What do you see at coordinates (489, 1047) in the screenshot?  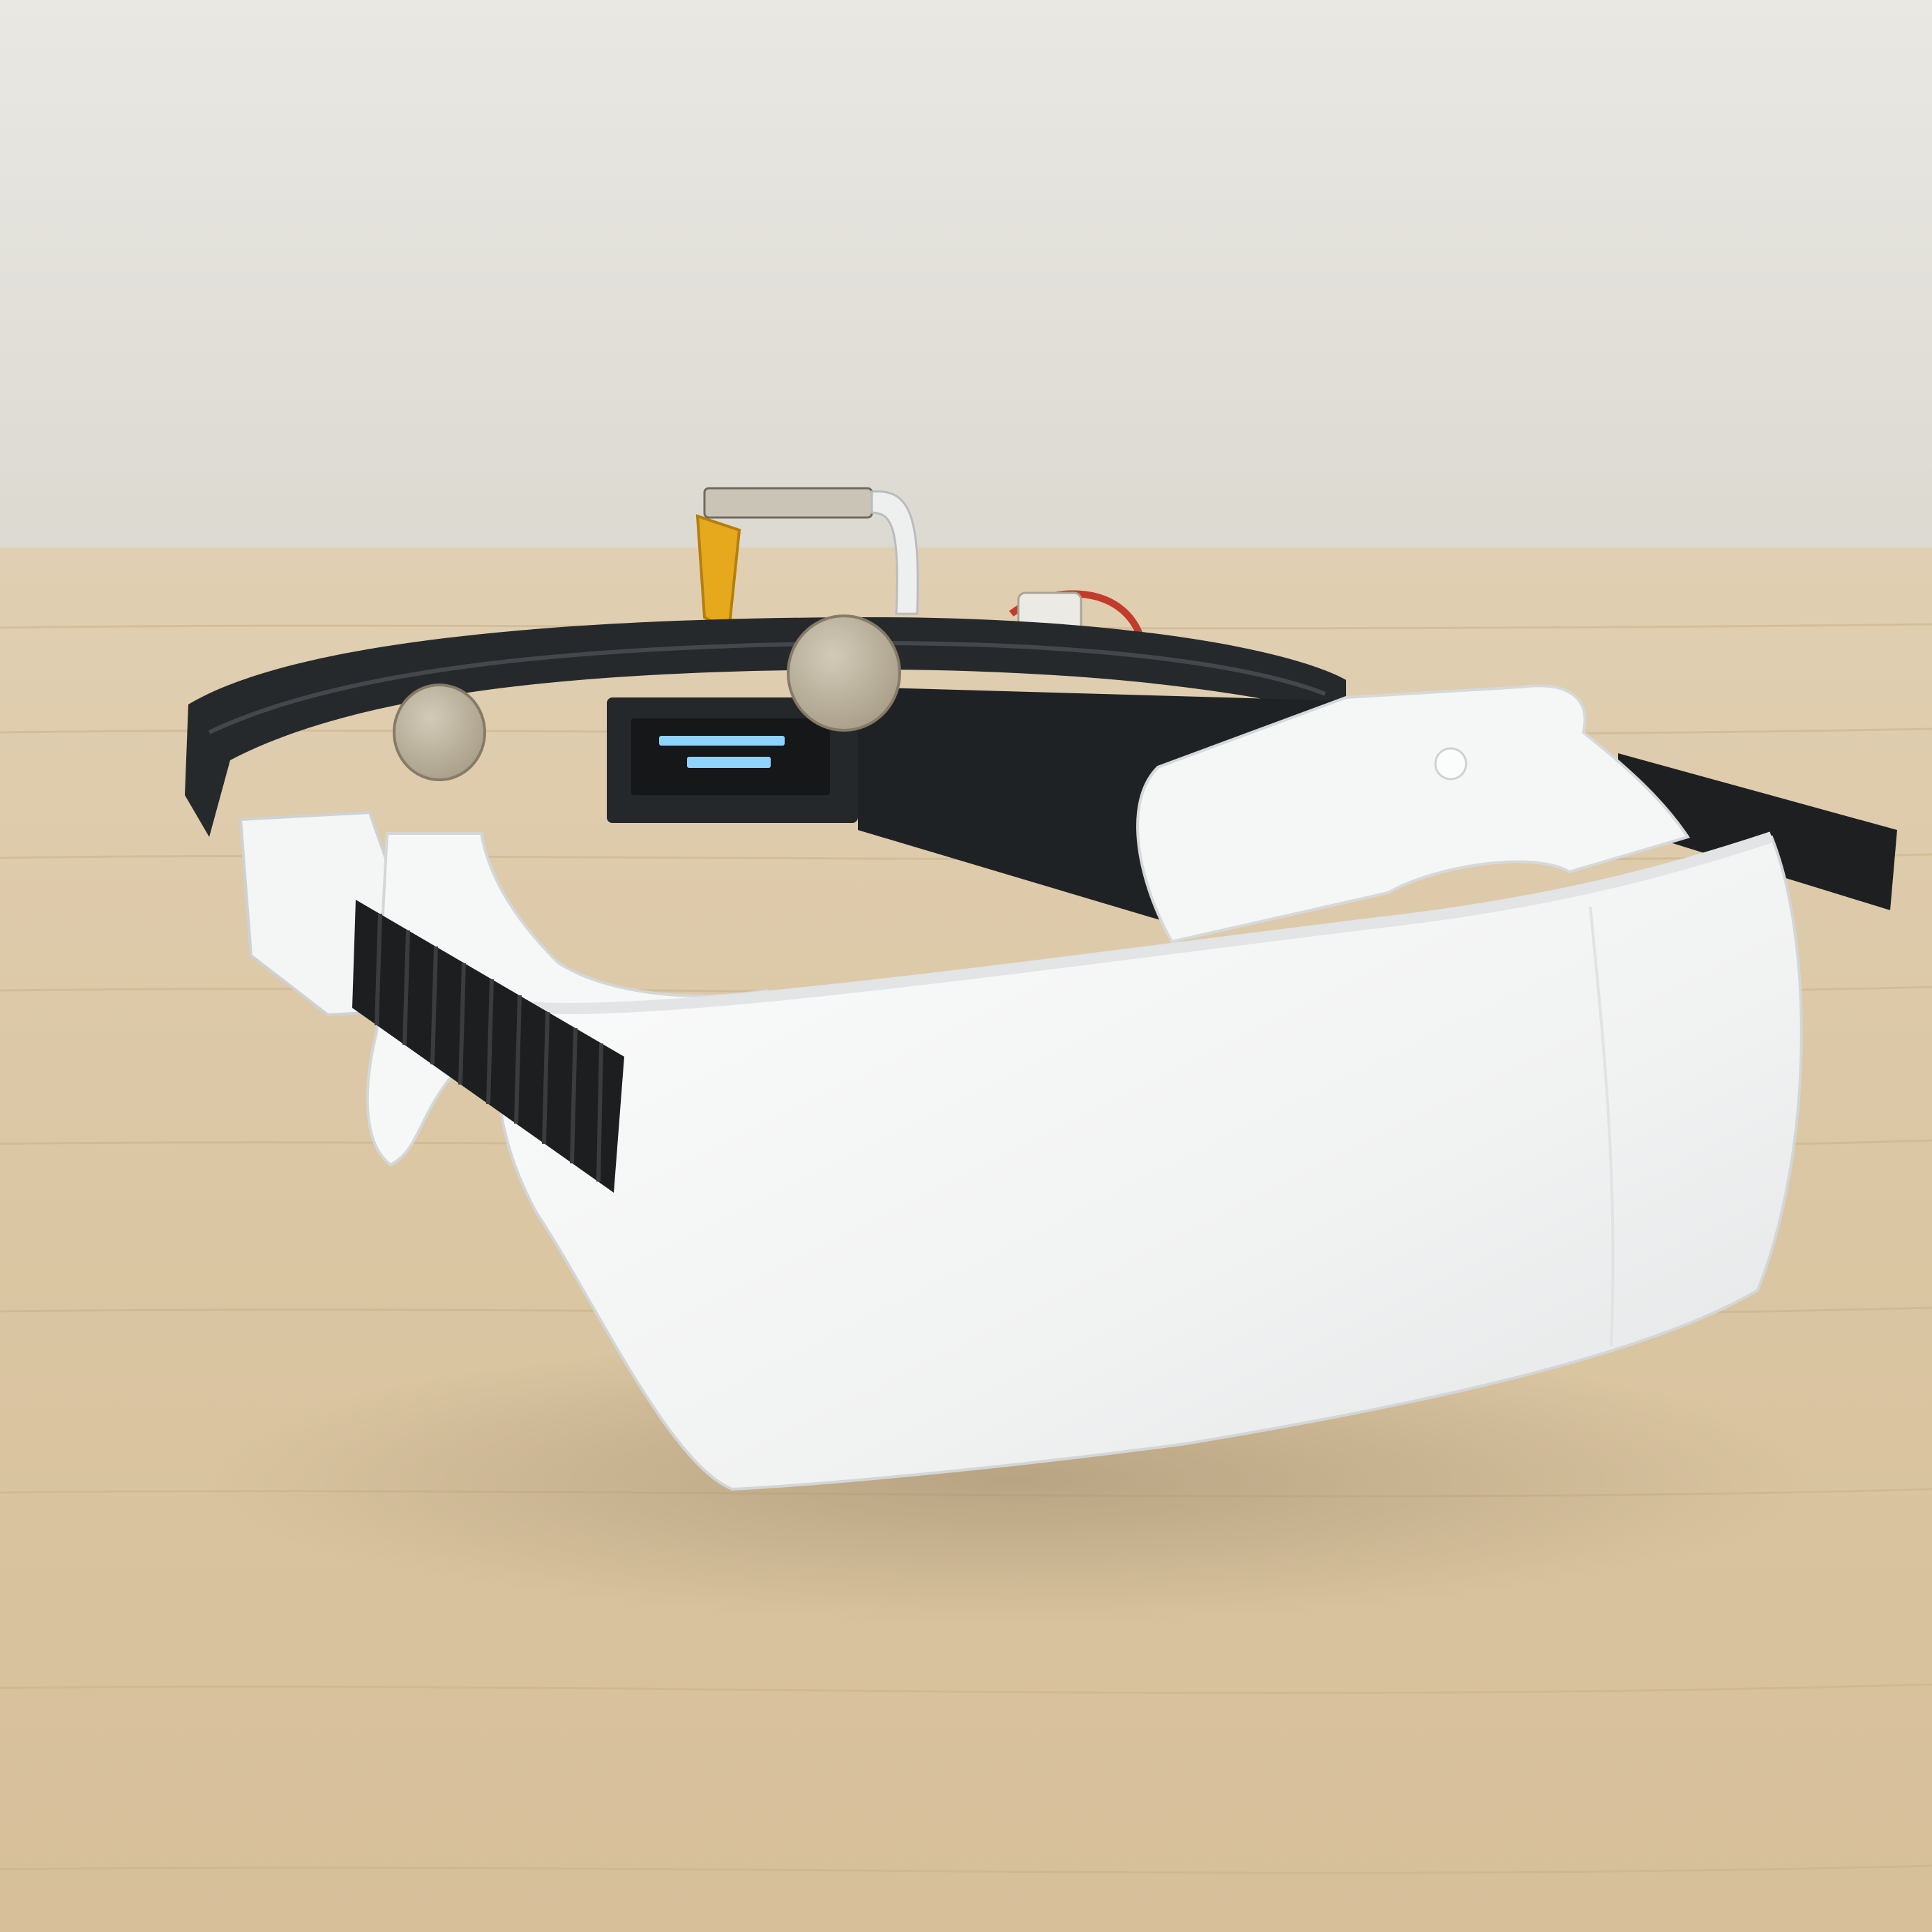 I see `strap-ribs` at bounding box center [489, 1047].